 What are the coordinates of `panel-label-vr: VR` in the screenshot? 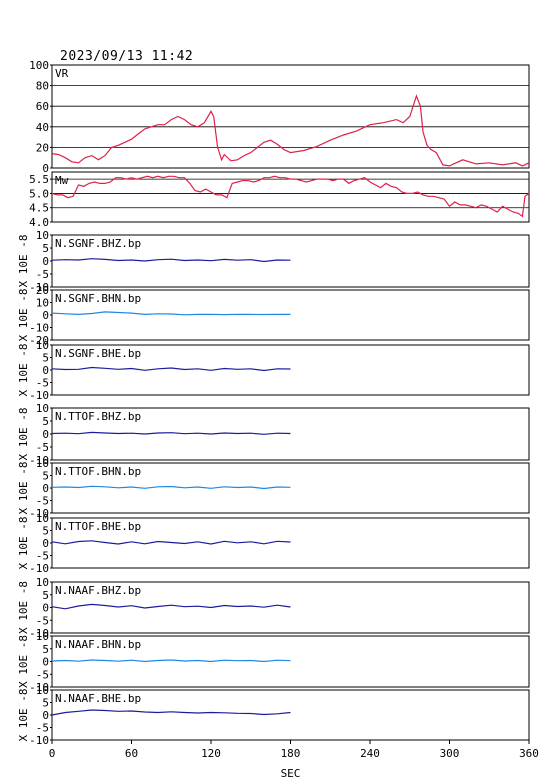 It's located at (62, 73).